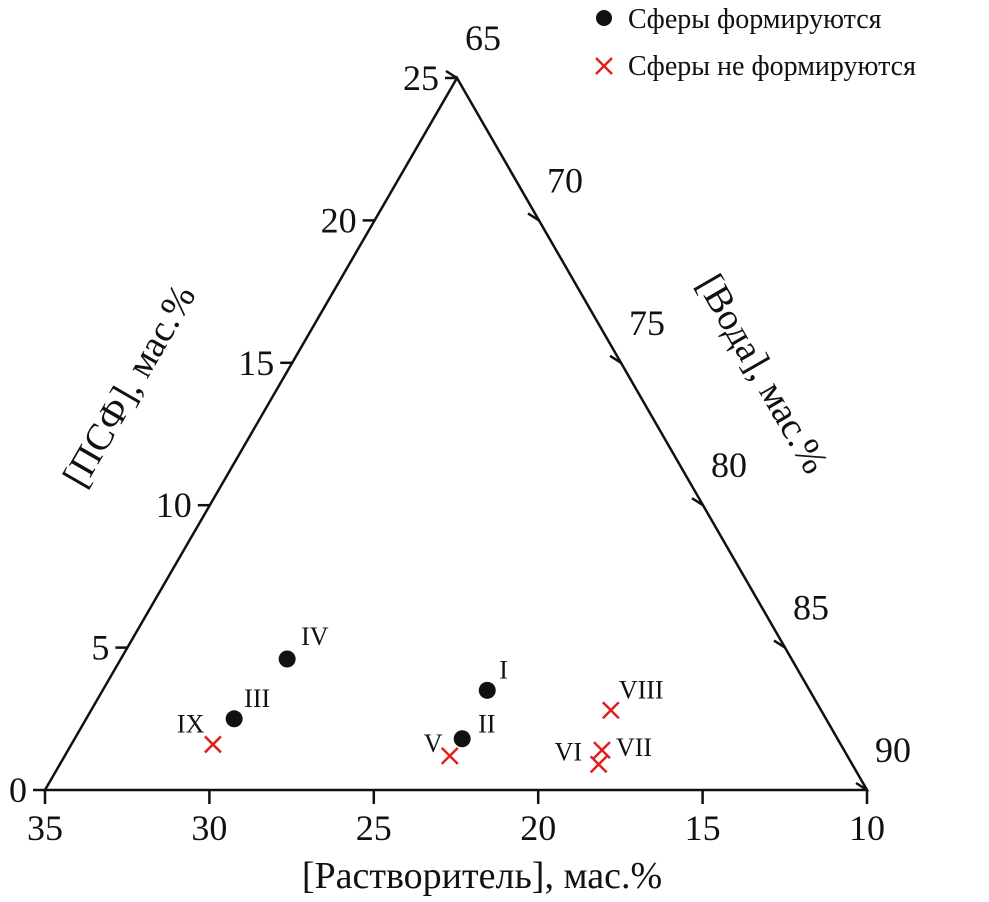 Image resolution: width=989 pixels, height=902 pixels. What do you see at coordinates (755, 19) in the screenshot?
I see `legend-label-formed: Сферы формируются` at bounding box center [755, 19].